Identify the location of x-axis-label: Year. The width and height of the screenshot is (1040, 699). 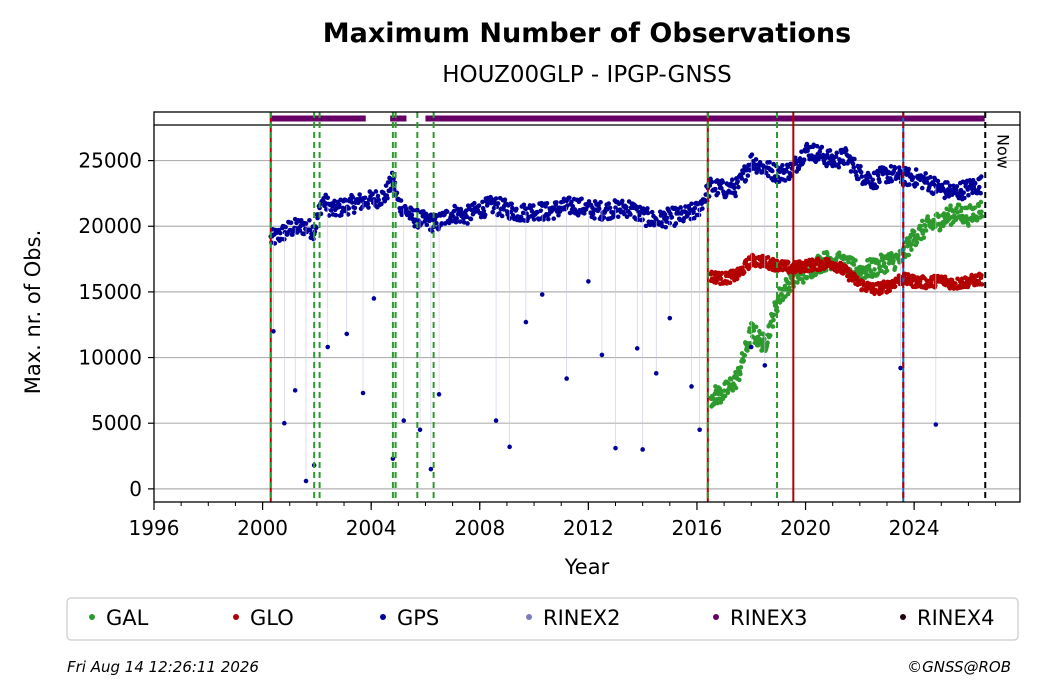
(587, 567).